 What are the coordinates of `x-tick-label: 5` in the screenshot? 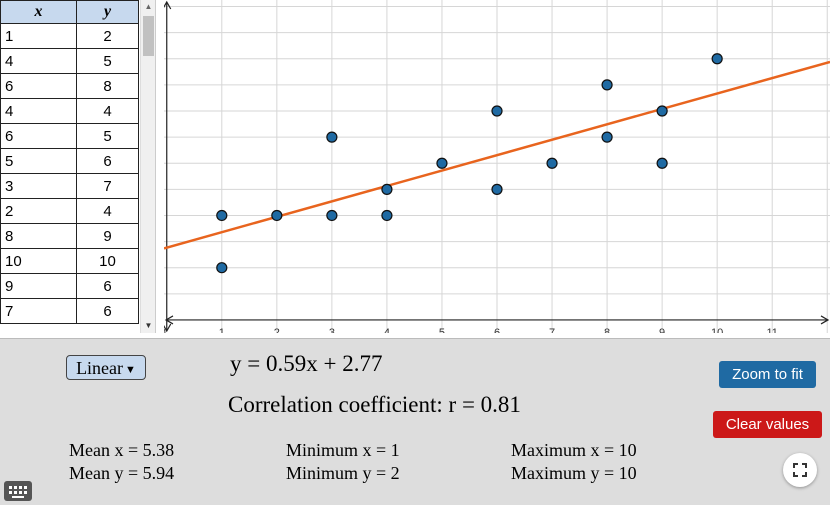 It's located at (442, 330).